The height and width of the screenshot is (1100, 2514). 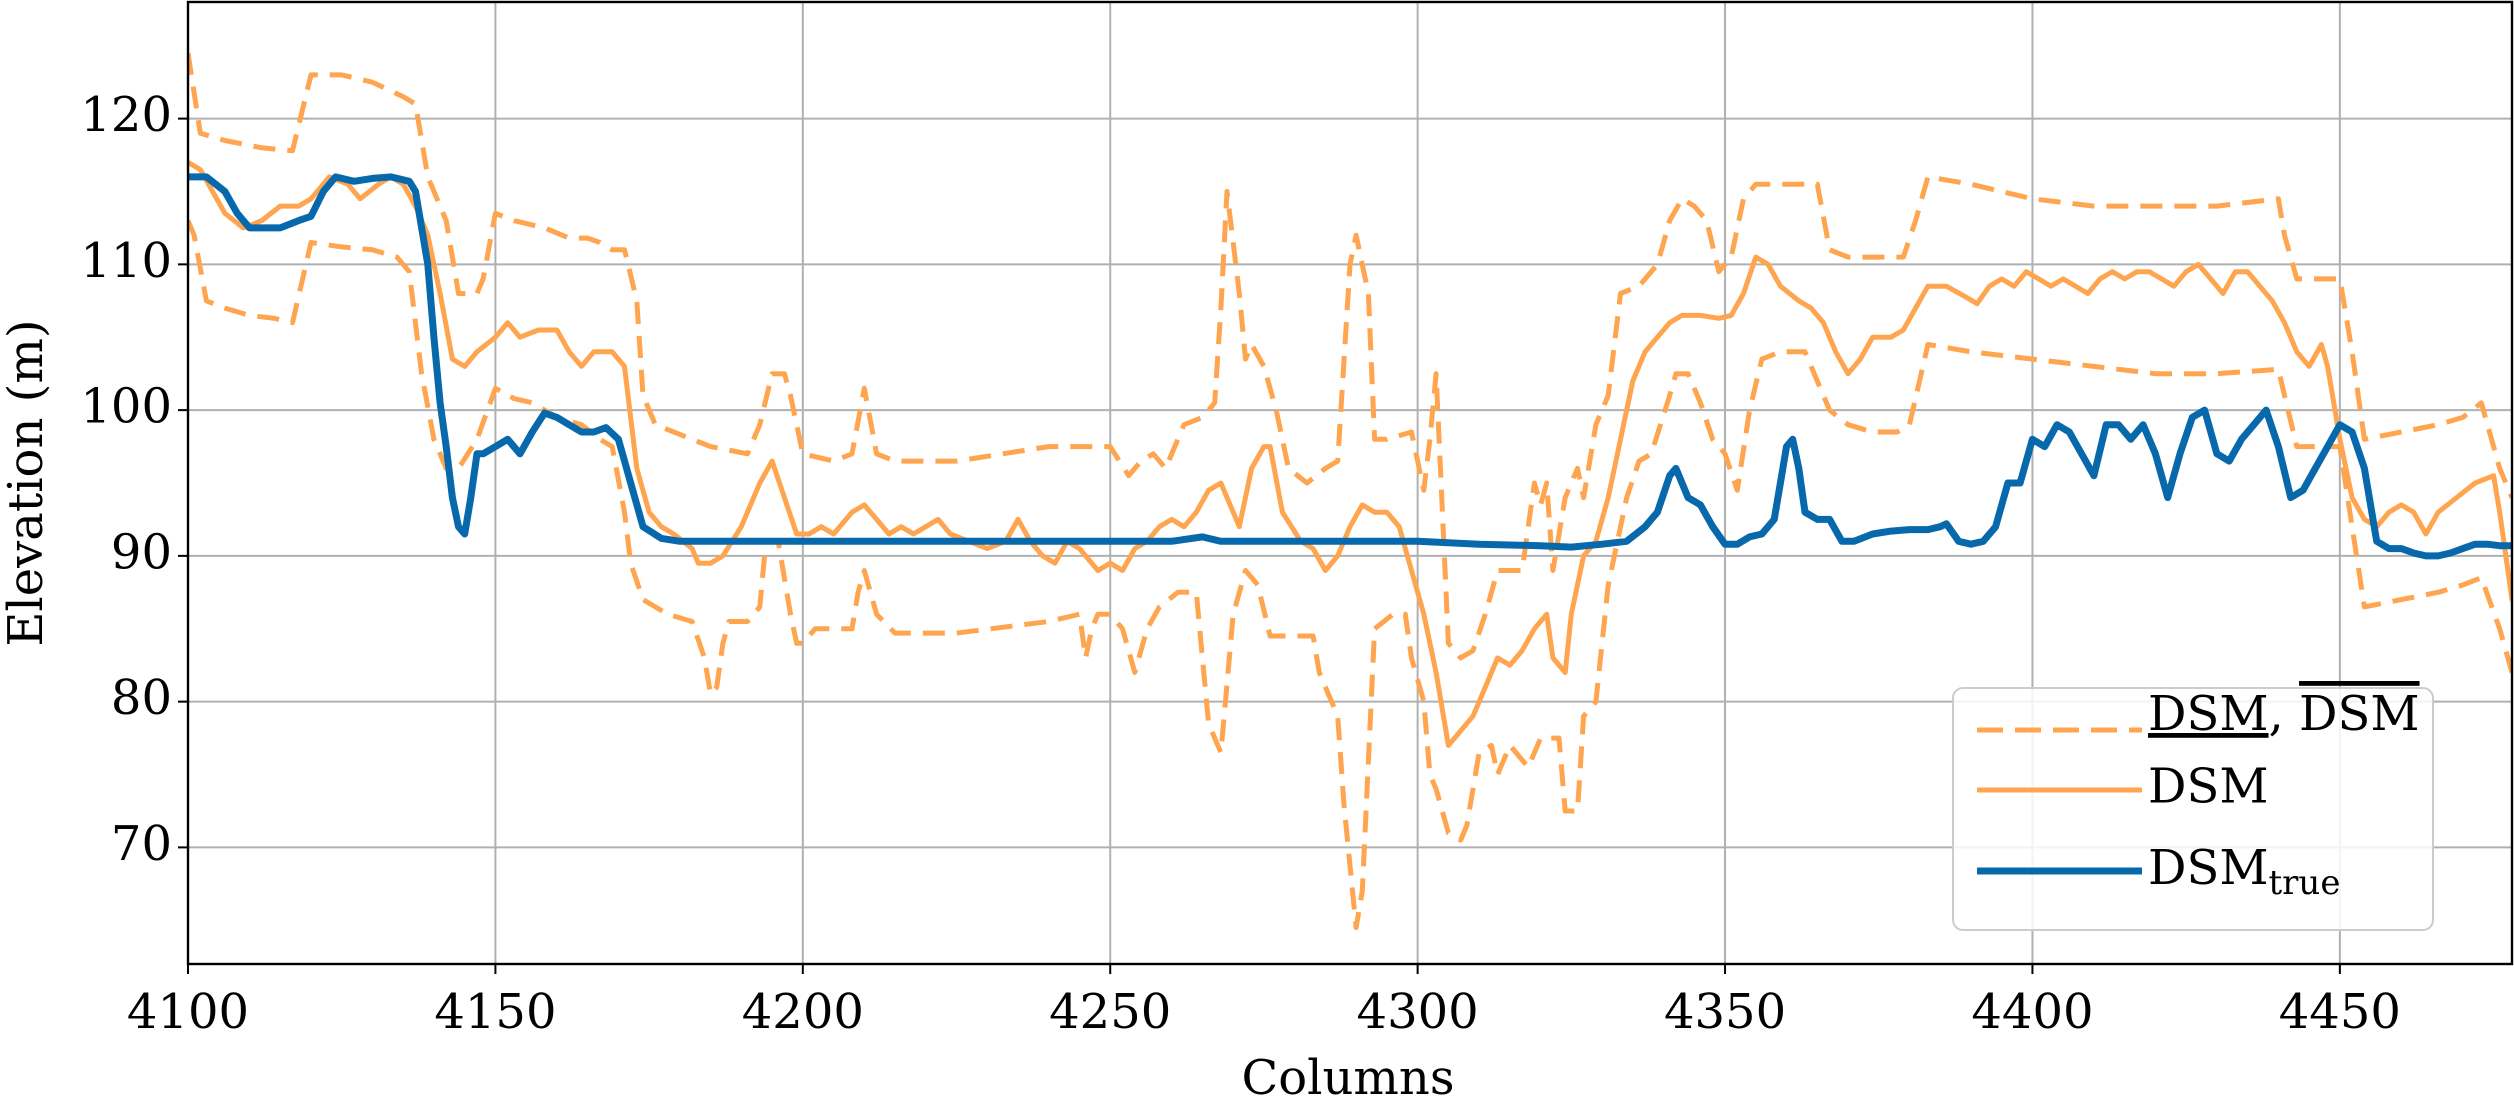 I want to click on y-tick-label: 70, so click(x=141, y=844).